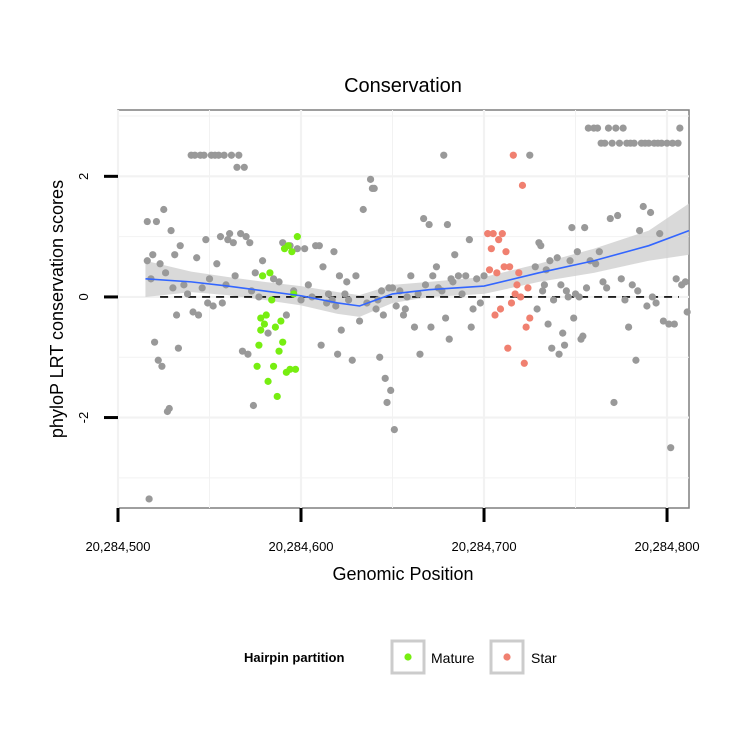 The width and height of the screenshot is (750, 750). What do you see at coordinates (403, 86) in the screenshot?
I see `chart-title: Conservation` at bounding box center [403, 86].